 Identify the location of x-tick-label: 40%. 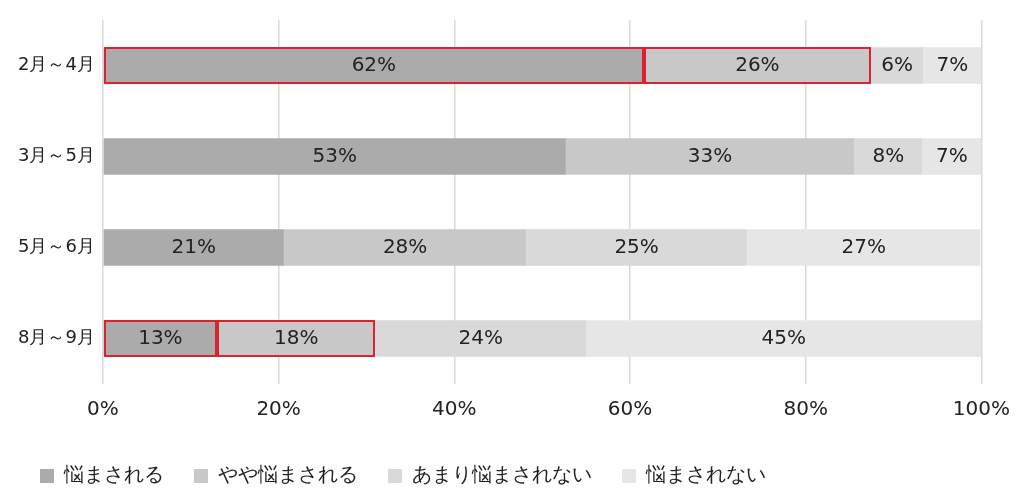
(454, 408).